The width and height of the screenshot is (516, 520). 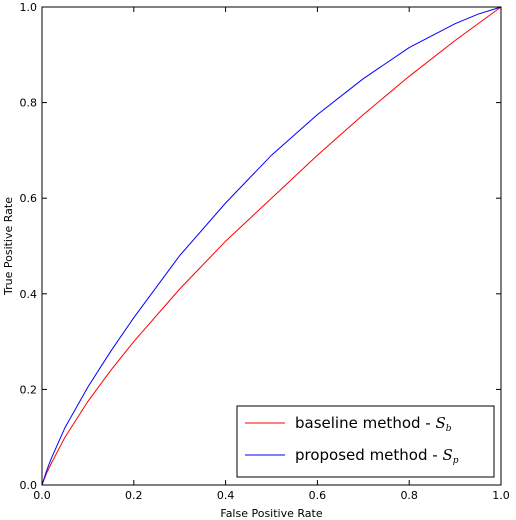 I want to click on legend-box, so click(x=365, y=441).